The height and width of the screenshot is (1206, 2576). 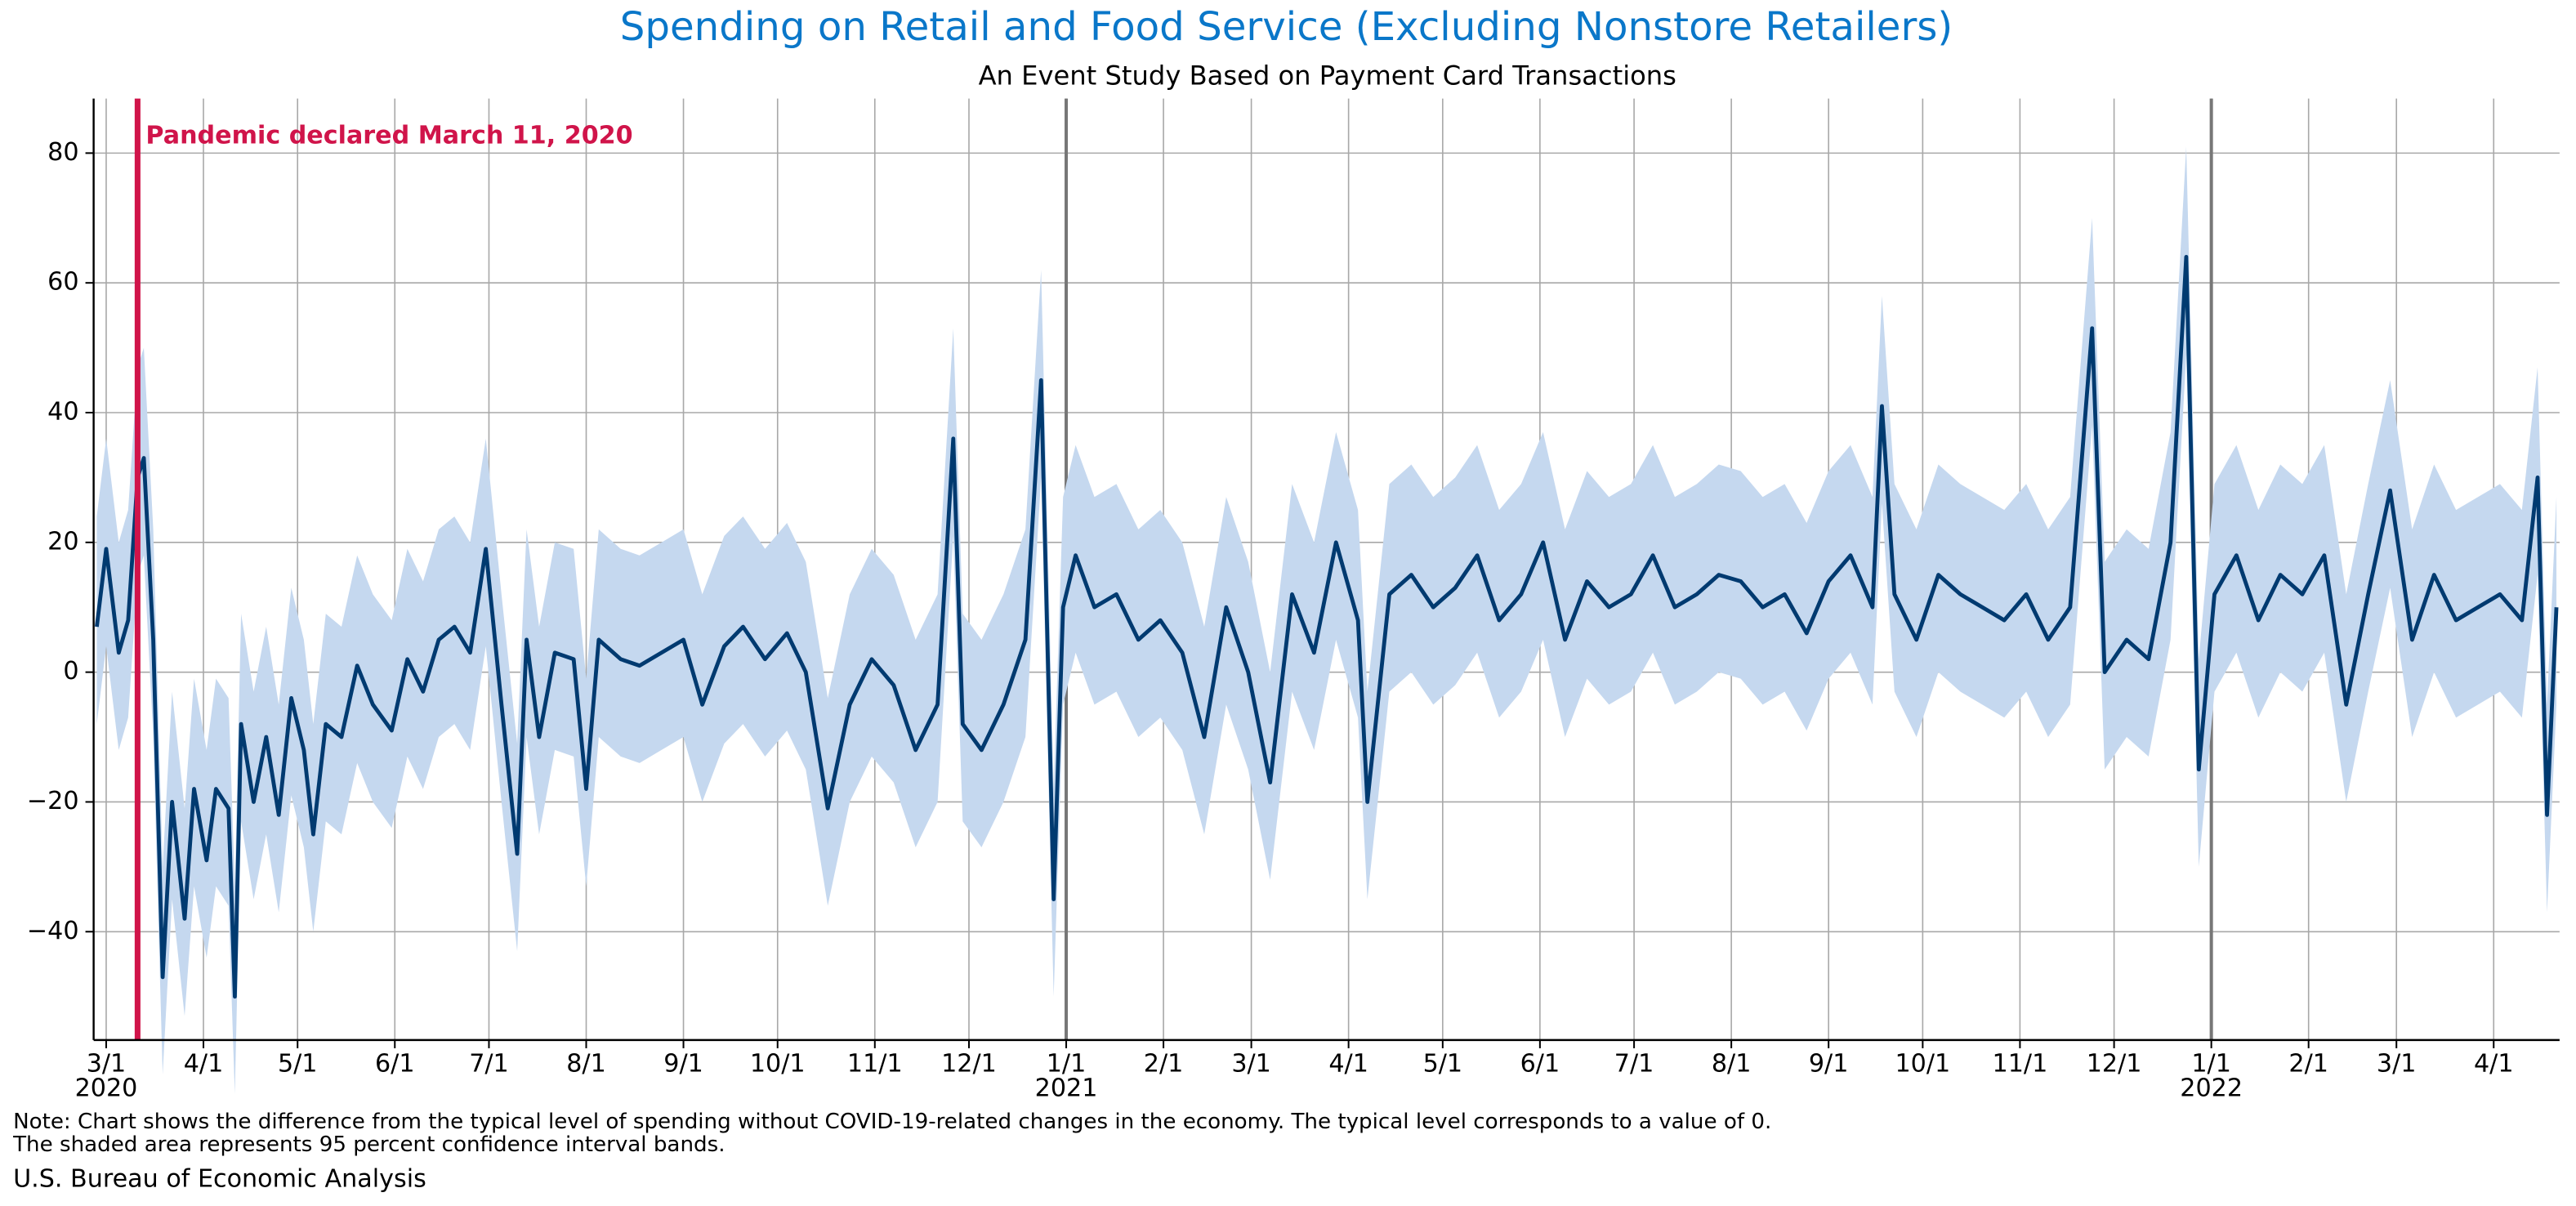 I want to click on y-tick-label: −20, so click(x=53, y=801).